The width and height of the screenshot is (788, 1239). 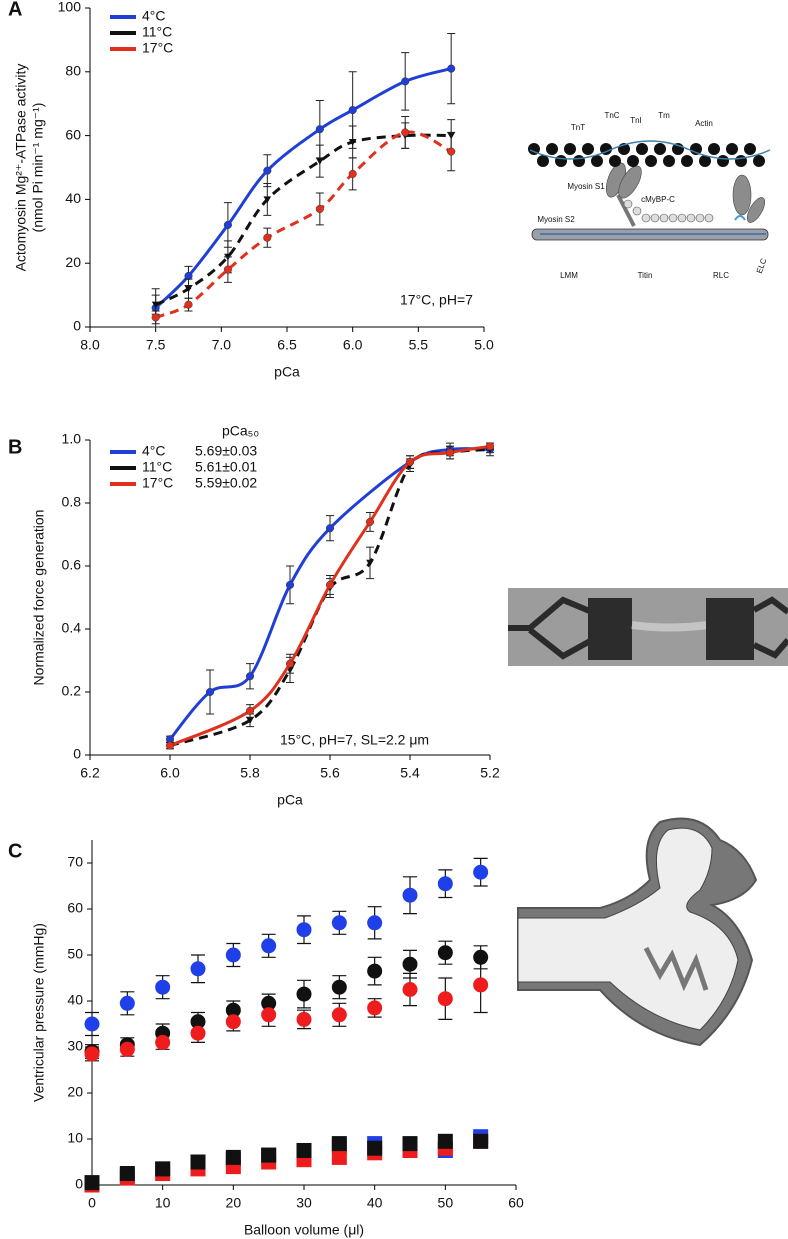 What do you see at coordinates (73, 262) in the screenshot?
I see `y-tick-label: 20` at bounding box center [73, 262].